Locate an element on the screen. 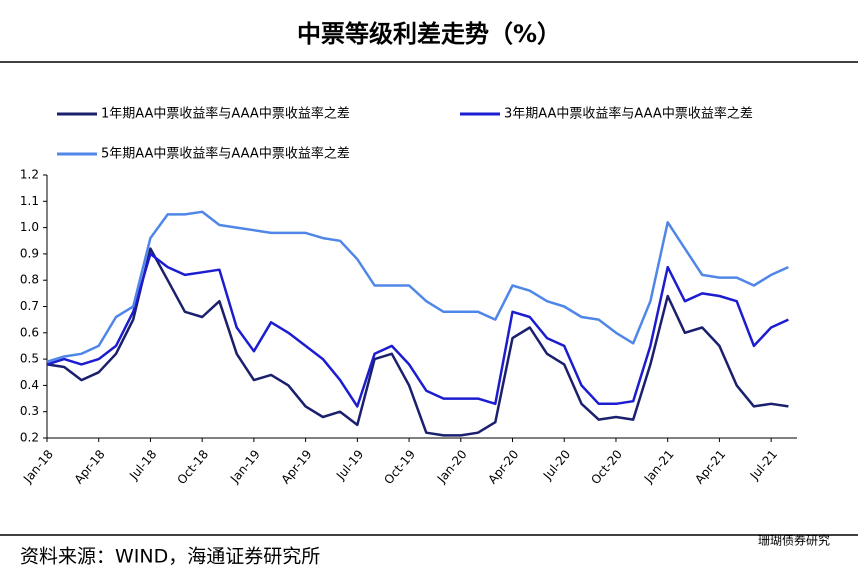  x-tick-label: Jan-18 is located at coordinates (38, 466).